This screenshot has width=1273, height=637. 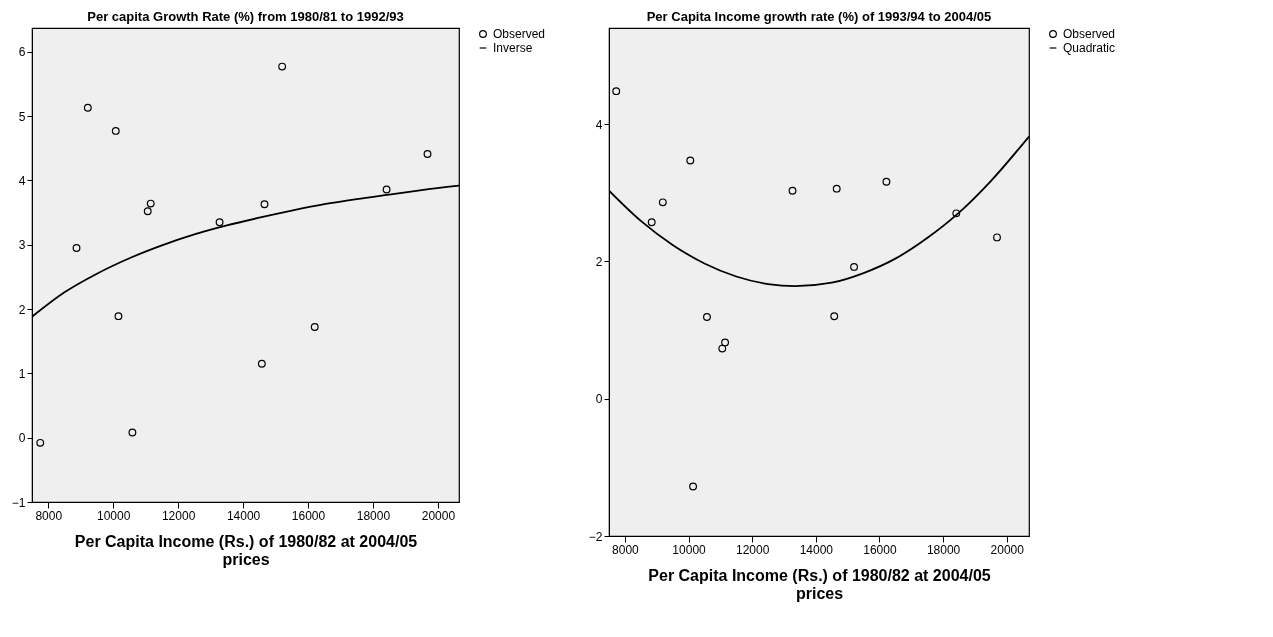 What do you see at coordinates (18, 502) in the screenshot?
I see `y-tick-label: −1` at bounding box center [18, 502].